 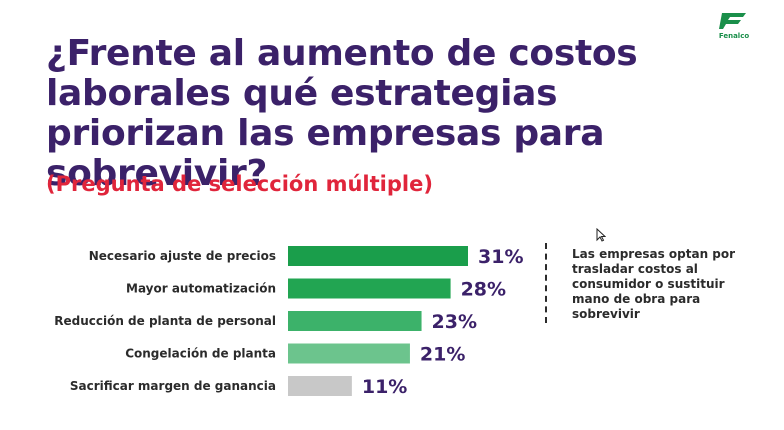 What do you see at coordinates (500, 257) in the screenshot?
I see `value-label: 31%` at bounding box center [500, 257].